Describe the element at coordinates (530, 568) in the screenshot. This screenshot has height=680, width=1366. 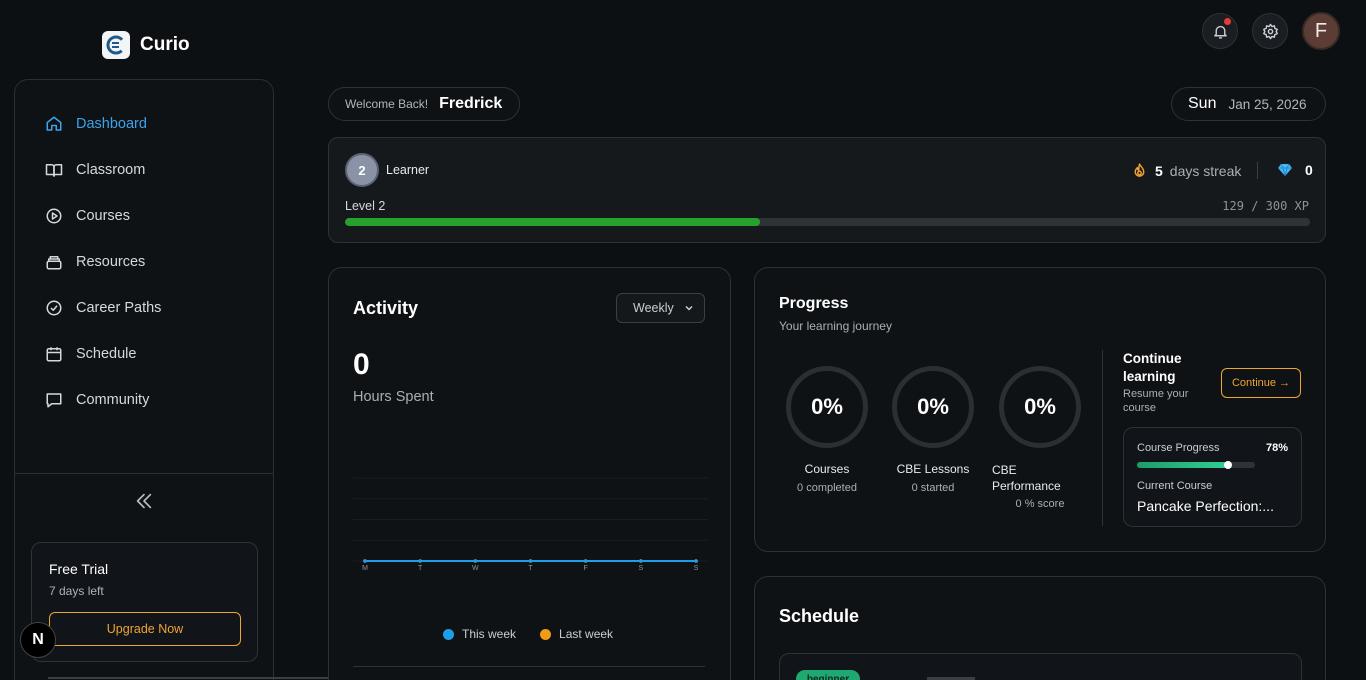
I see `x-tick-label: T` at that location.